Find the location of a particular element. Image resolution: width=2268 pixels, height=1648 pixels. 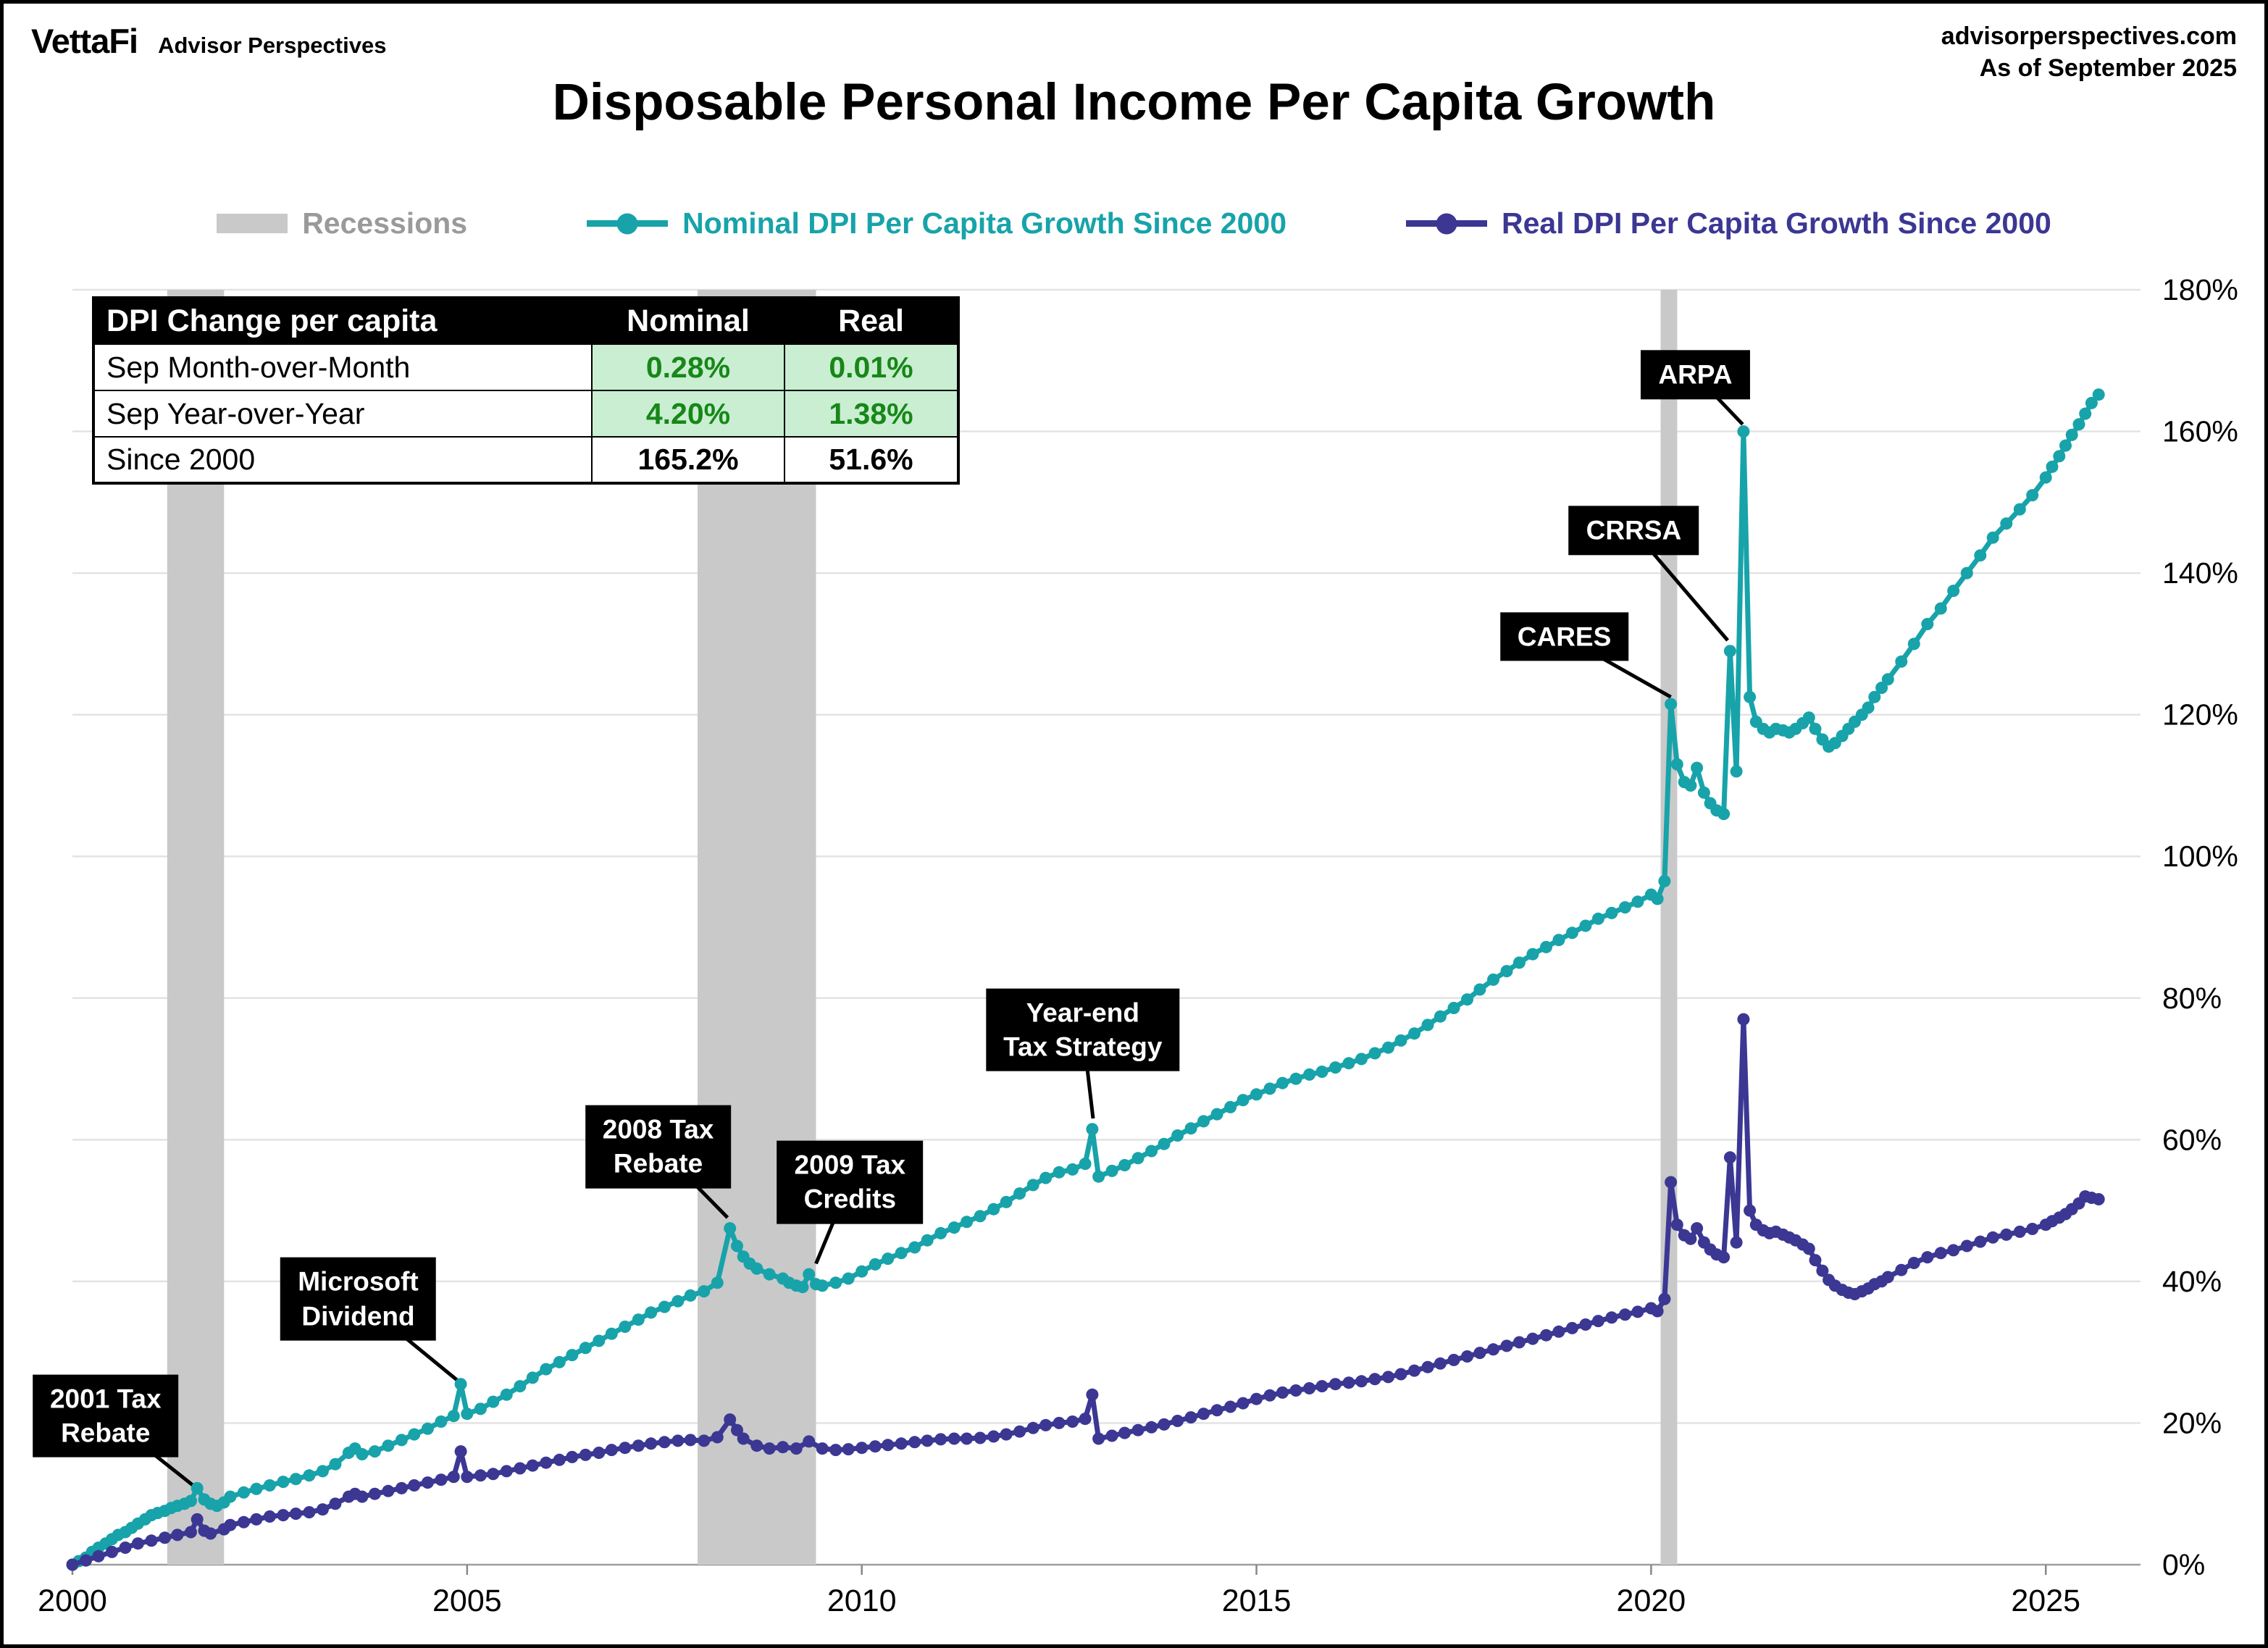

svg-text: 2010 is located at coordinates (862, 1601).